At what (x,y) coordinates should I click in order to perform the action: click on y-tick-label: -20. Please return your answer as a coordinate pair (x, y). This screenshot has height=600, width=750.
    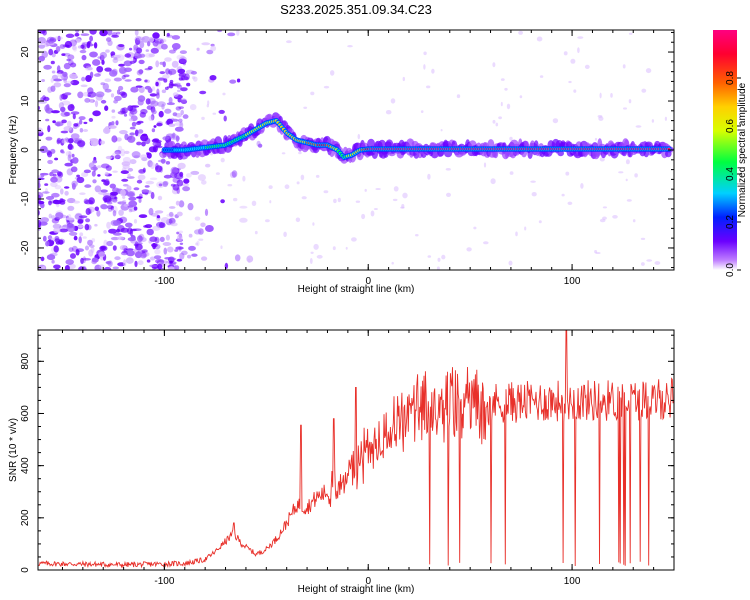
    Looking at the image, I should click on (25, 247).